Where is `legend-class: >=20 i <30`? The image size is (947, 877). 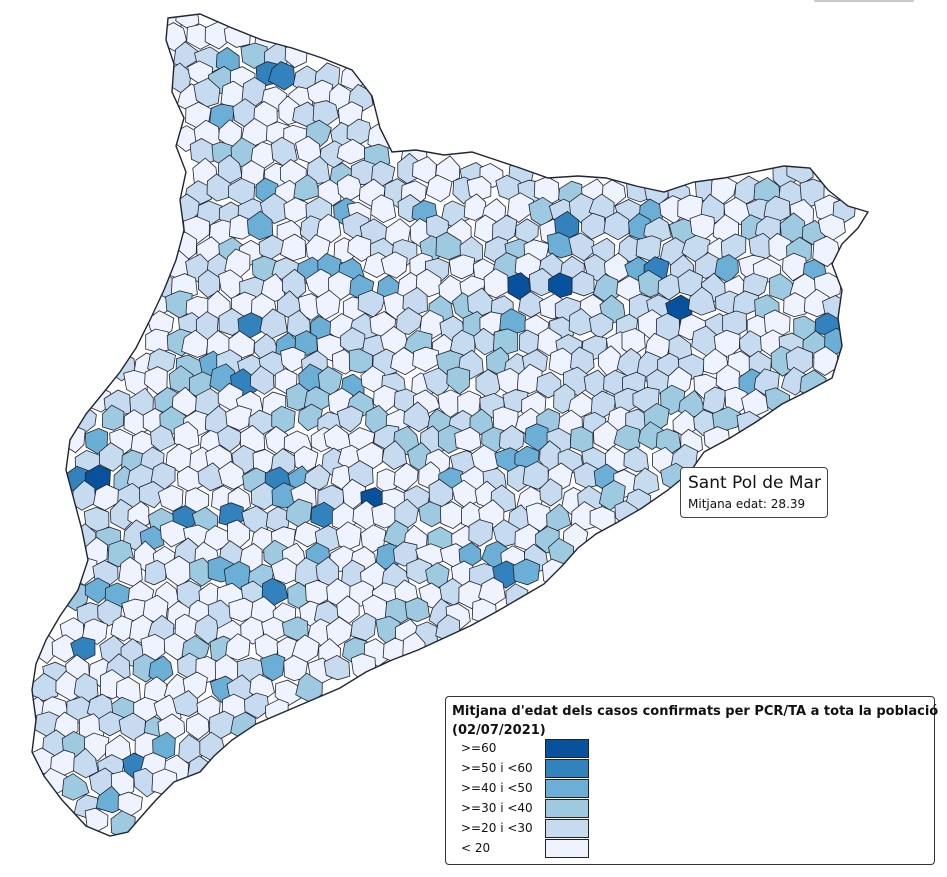 legend-class: >=20 i <30 is located at coordinates (690, 829).